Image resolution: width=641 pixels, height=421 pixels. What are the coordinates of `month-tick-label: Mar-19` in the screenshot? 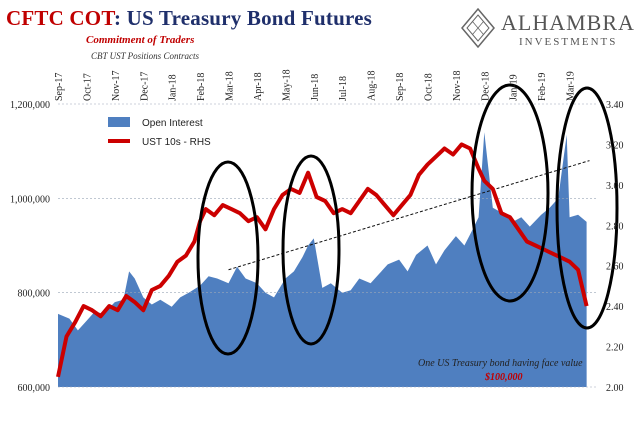 It's located at (571, 86).